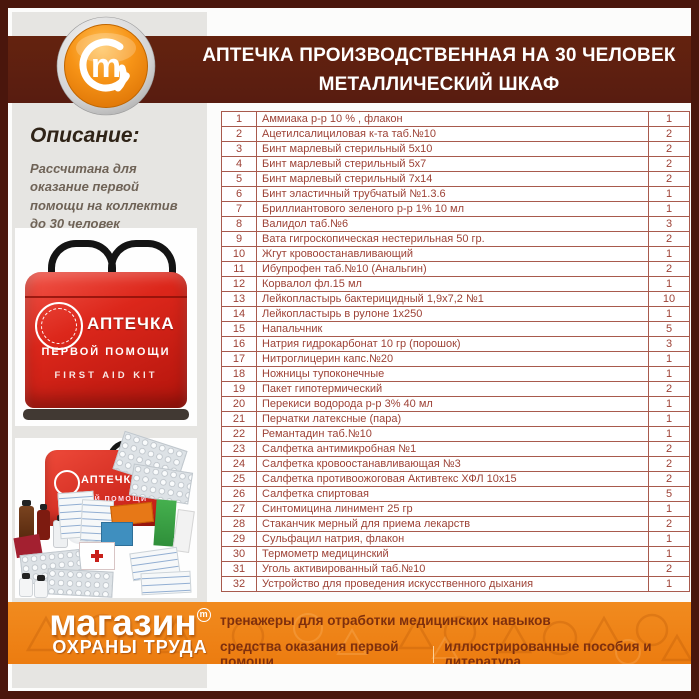 The image size is (699, 699). I want to click on cell-num: 17, so click(239, 359).